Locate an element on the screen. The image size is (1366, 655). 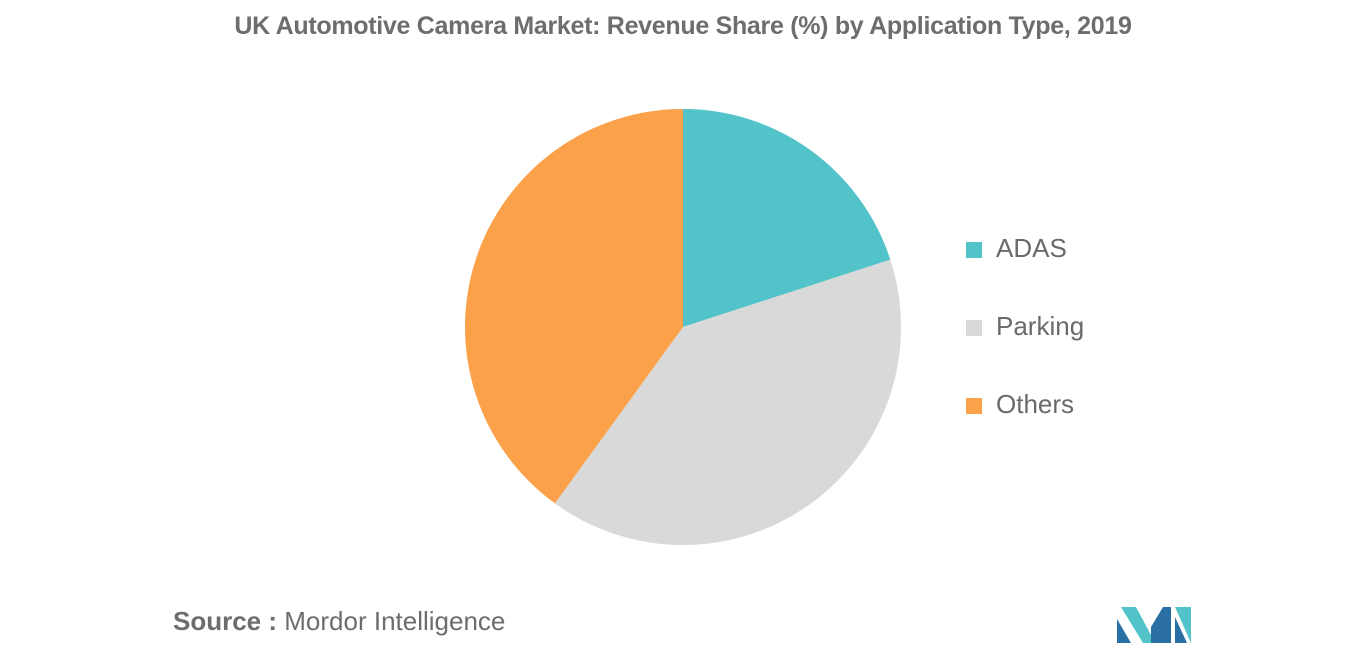
legend-label-adas: ADAS is located at coordinates (1031, 248).